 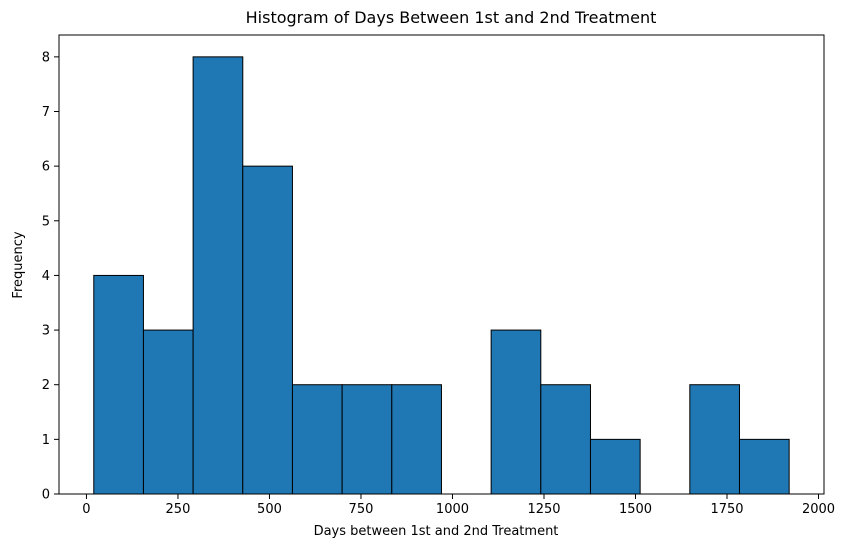 What do you see at coordinates (436, 531) in the screenshot?
I see `x-axis-label: Days between 1st and 2nd Treatment` at bounding box center [436, 531].